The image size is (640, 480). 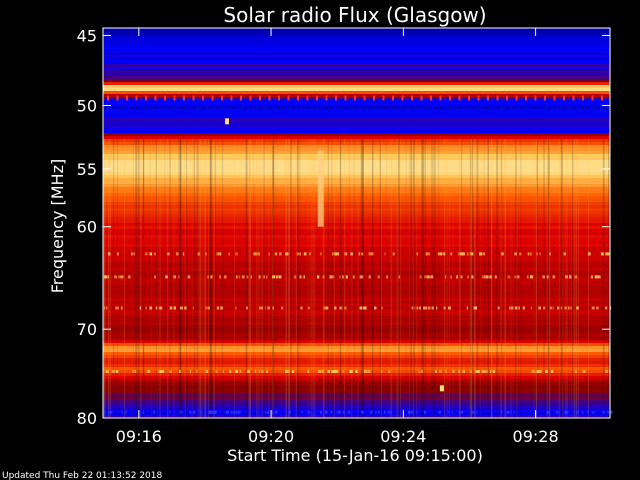 What do you see at coordinates (82, 475) in the screenshot?
I see `updated-timestamp: Updated Thu Feb 22 01:13:52 2018` at bounding box center [82, 475].